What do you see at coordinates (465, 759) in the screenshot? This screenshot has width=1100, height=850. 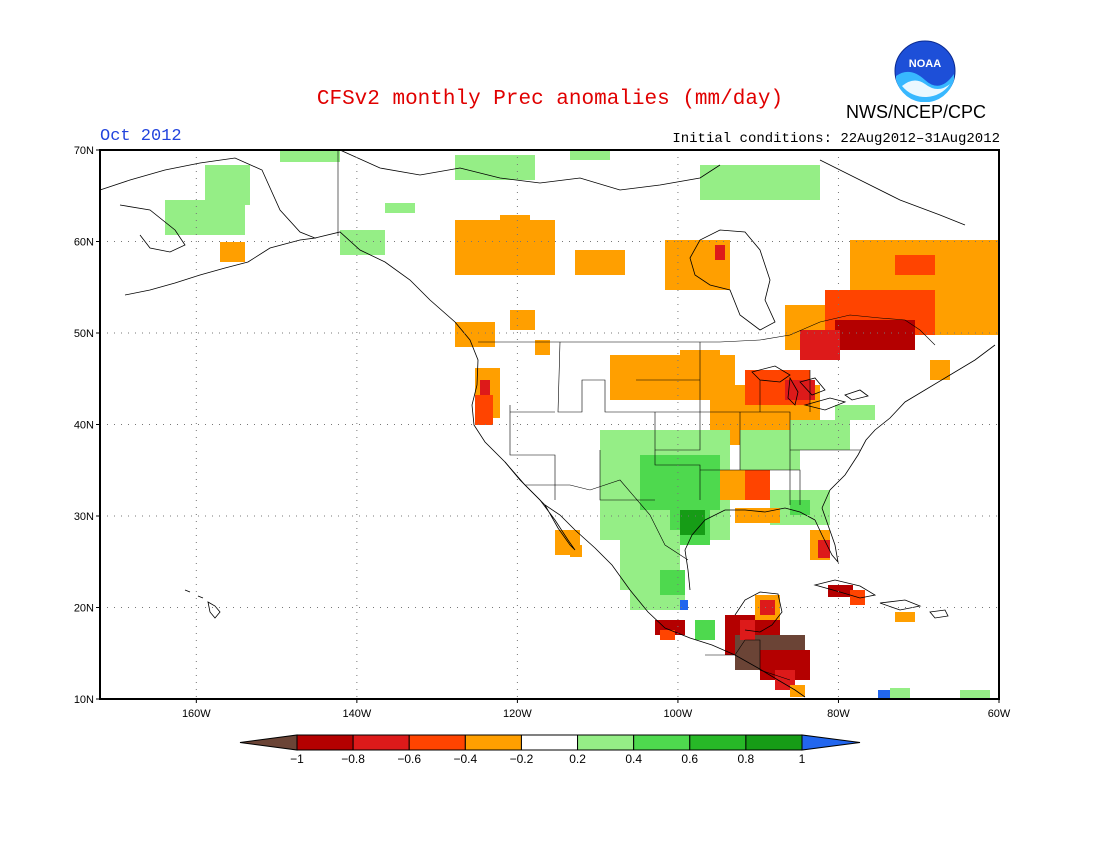 I see `colorbar-label: −0.4` at bounding box center [465, 759].